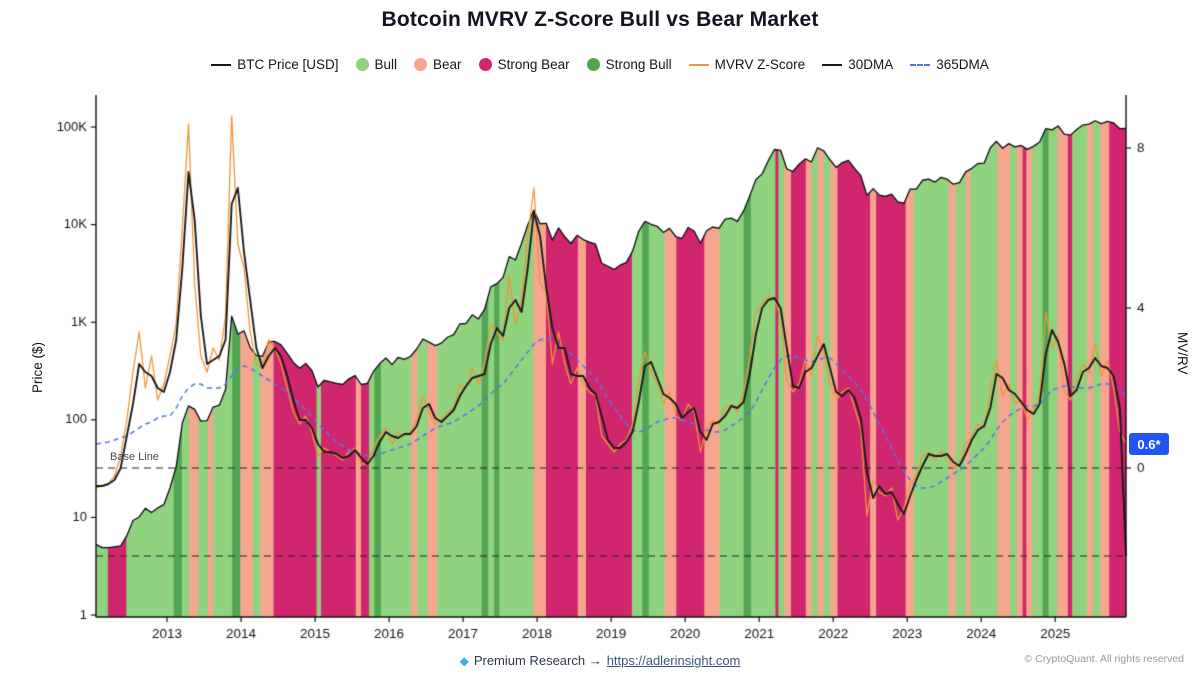 The image size is (1200, 675). Describe the element at coordinates (37, 367) in the screenshot. I see `y-axis-title-price: Price ($)` at that location.